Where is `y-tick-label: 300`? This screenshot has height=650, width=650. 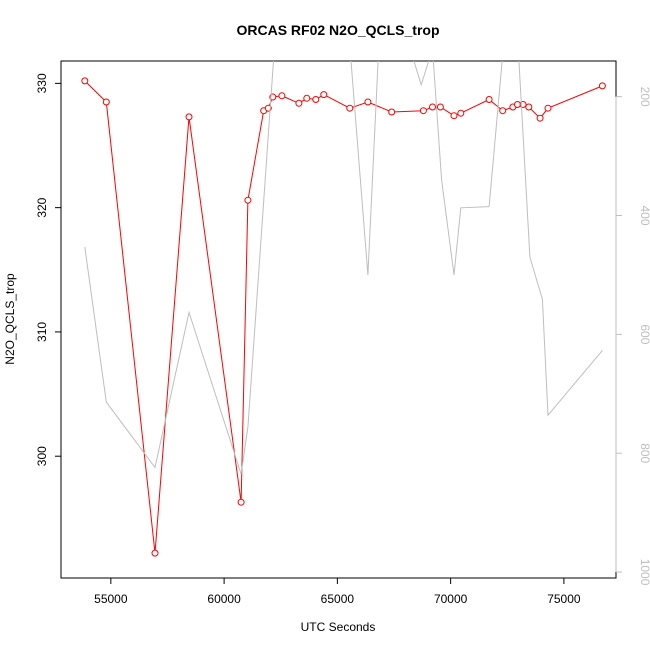
y-tick-label: 300 is located at coordinates (42, 456).